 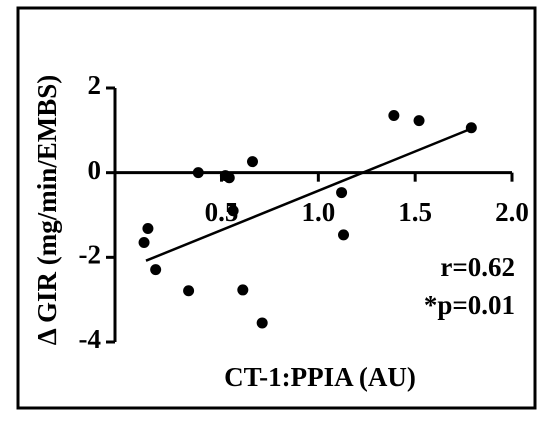 What do you see at coordinates (90, 339) in the screenshot?
I see `y-tick-label: -4` at bounding box center [90, 339].